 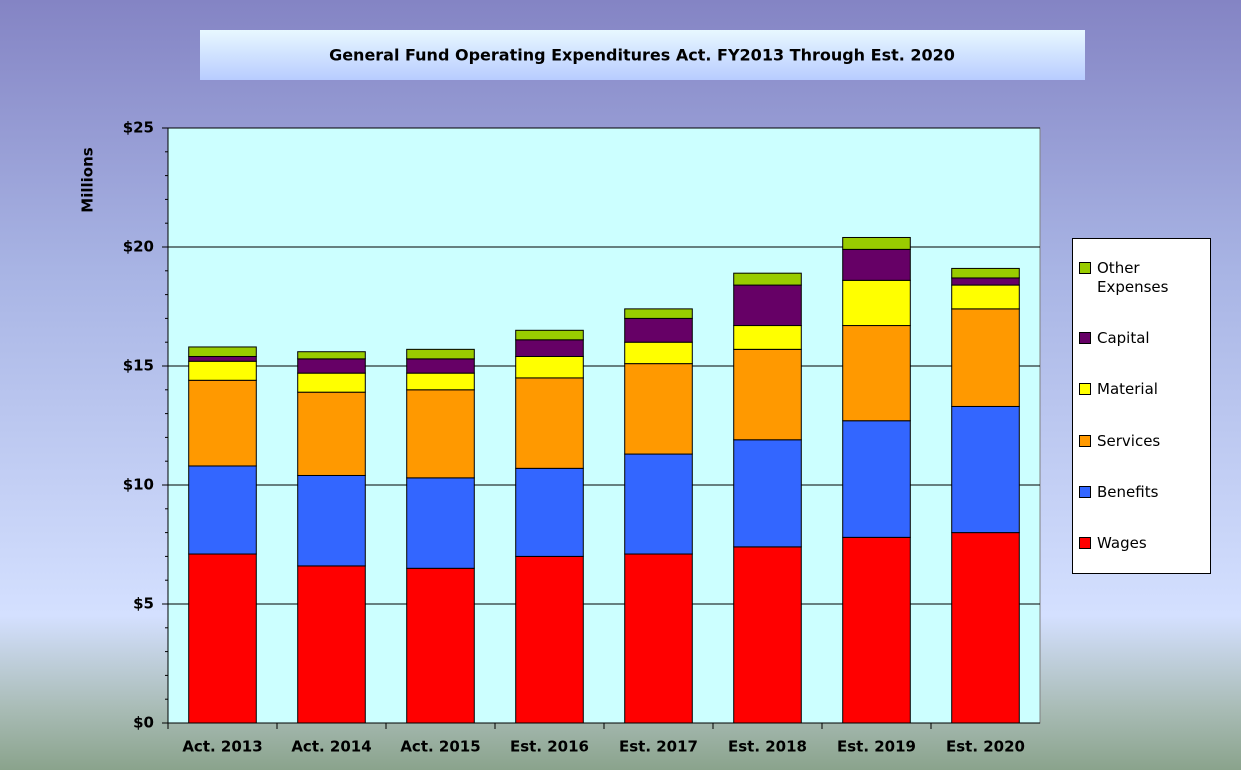 I want to click on legend-entry: Benefits, so click(x=1141, y=492).